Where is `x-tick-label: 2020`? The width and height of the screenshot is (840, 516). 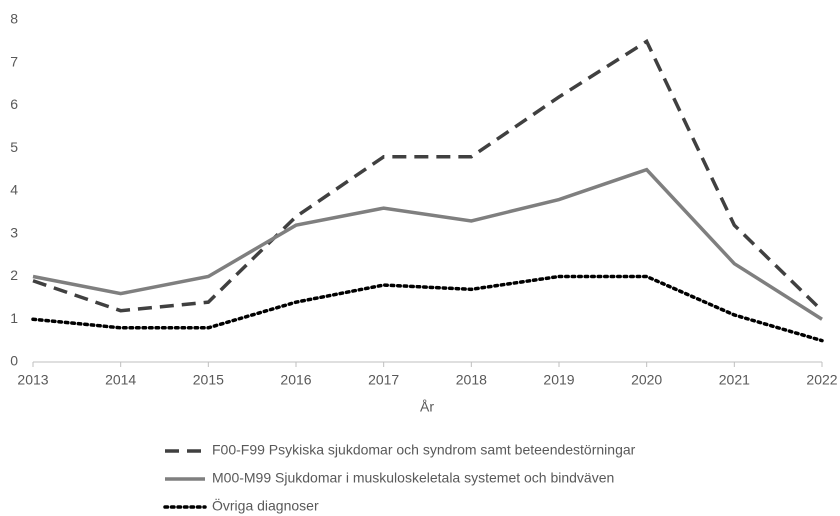 x-tick-label: 2020 is located at coordinates (646, 380).